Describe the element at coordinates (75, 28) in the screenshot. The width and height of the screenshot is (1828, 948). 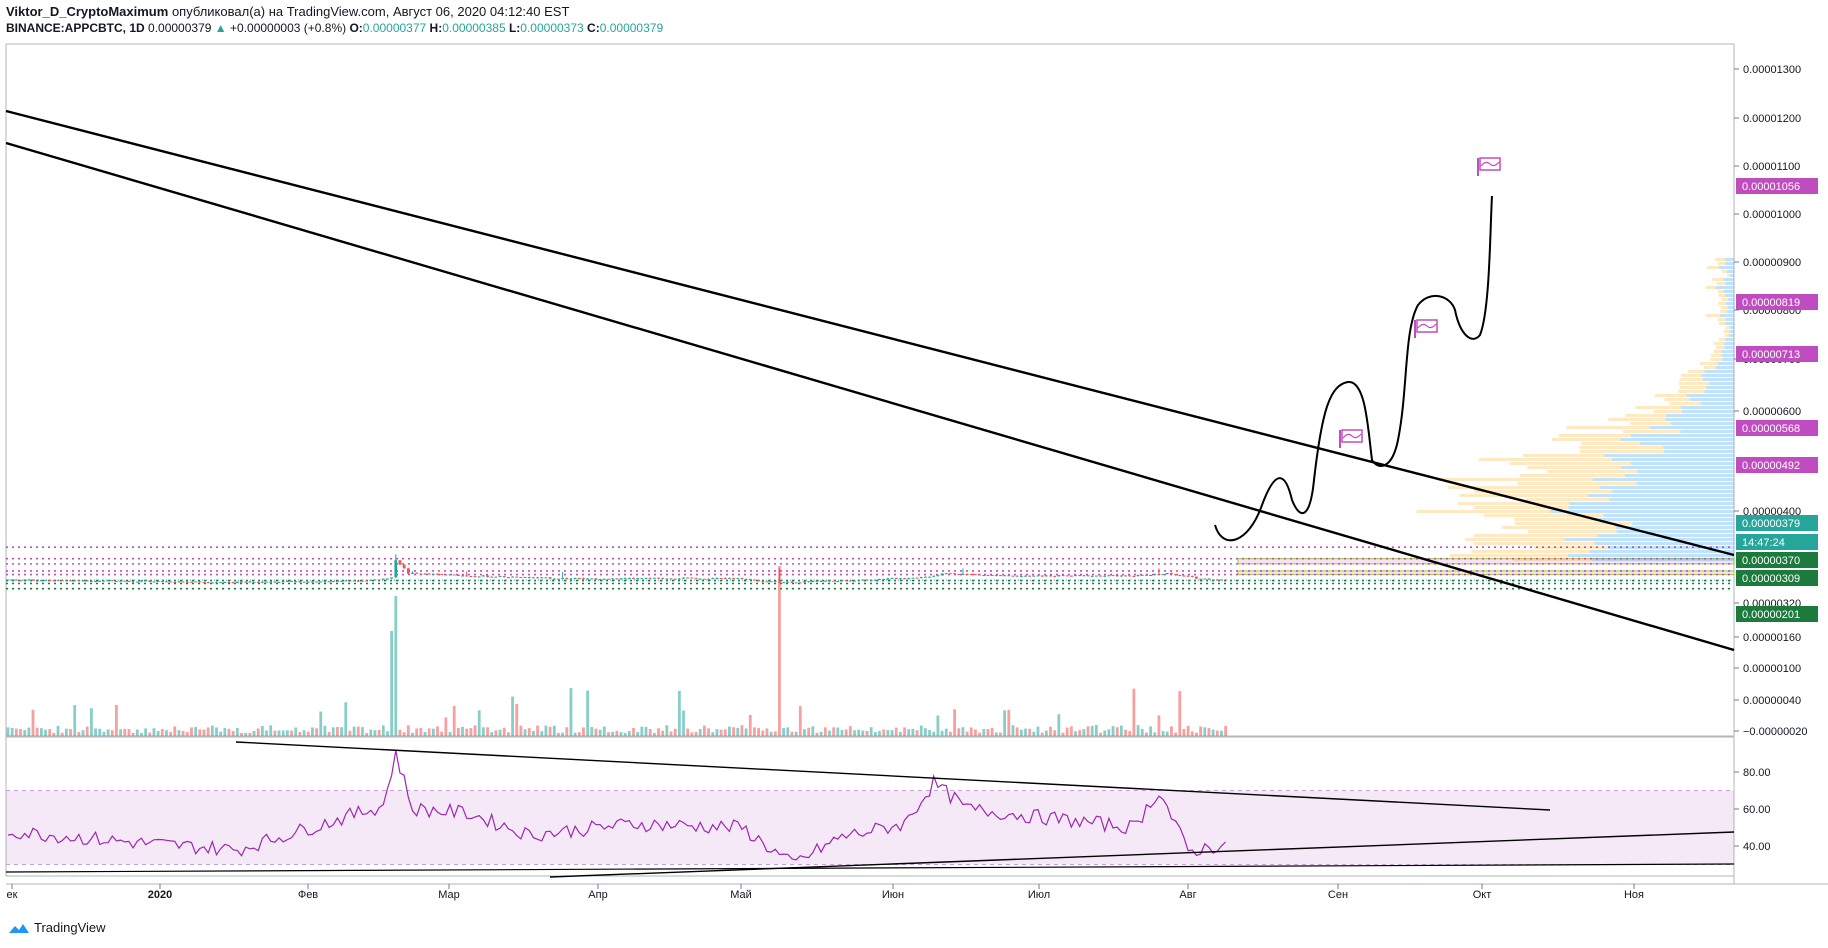
I see `symbol-name: BINANCE:APPCBTC, 1D` at that location.